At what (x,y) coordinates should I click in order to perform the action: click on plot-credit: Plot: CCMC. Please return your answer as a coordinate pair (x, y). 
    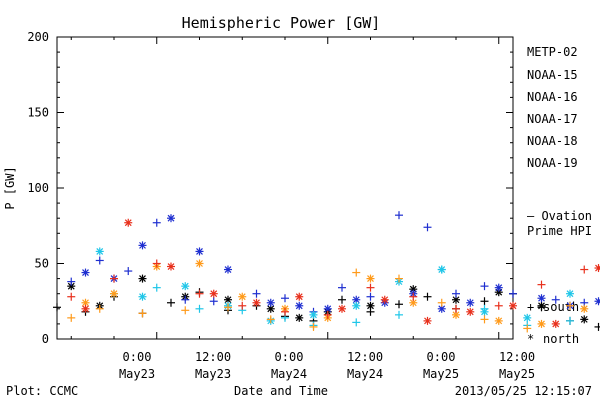
    Looking at the image, I should click on (42, 391).